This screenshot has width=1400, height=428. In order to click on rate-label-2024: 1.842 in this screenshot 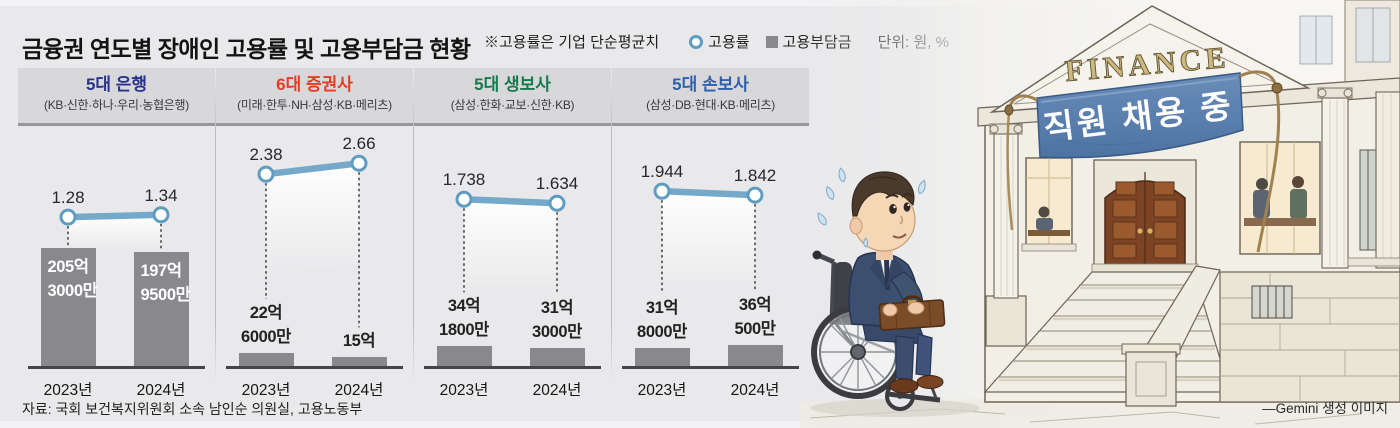, I will do `click(755, 176)`.